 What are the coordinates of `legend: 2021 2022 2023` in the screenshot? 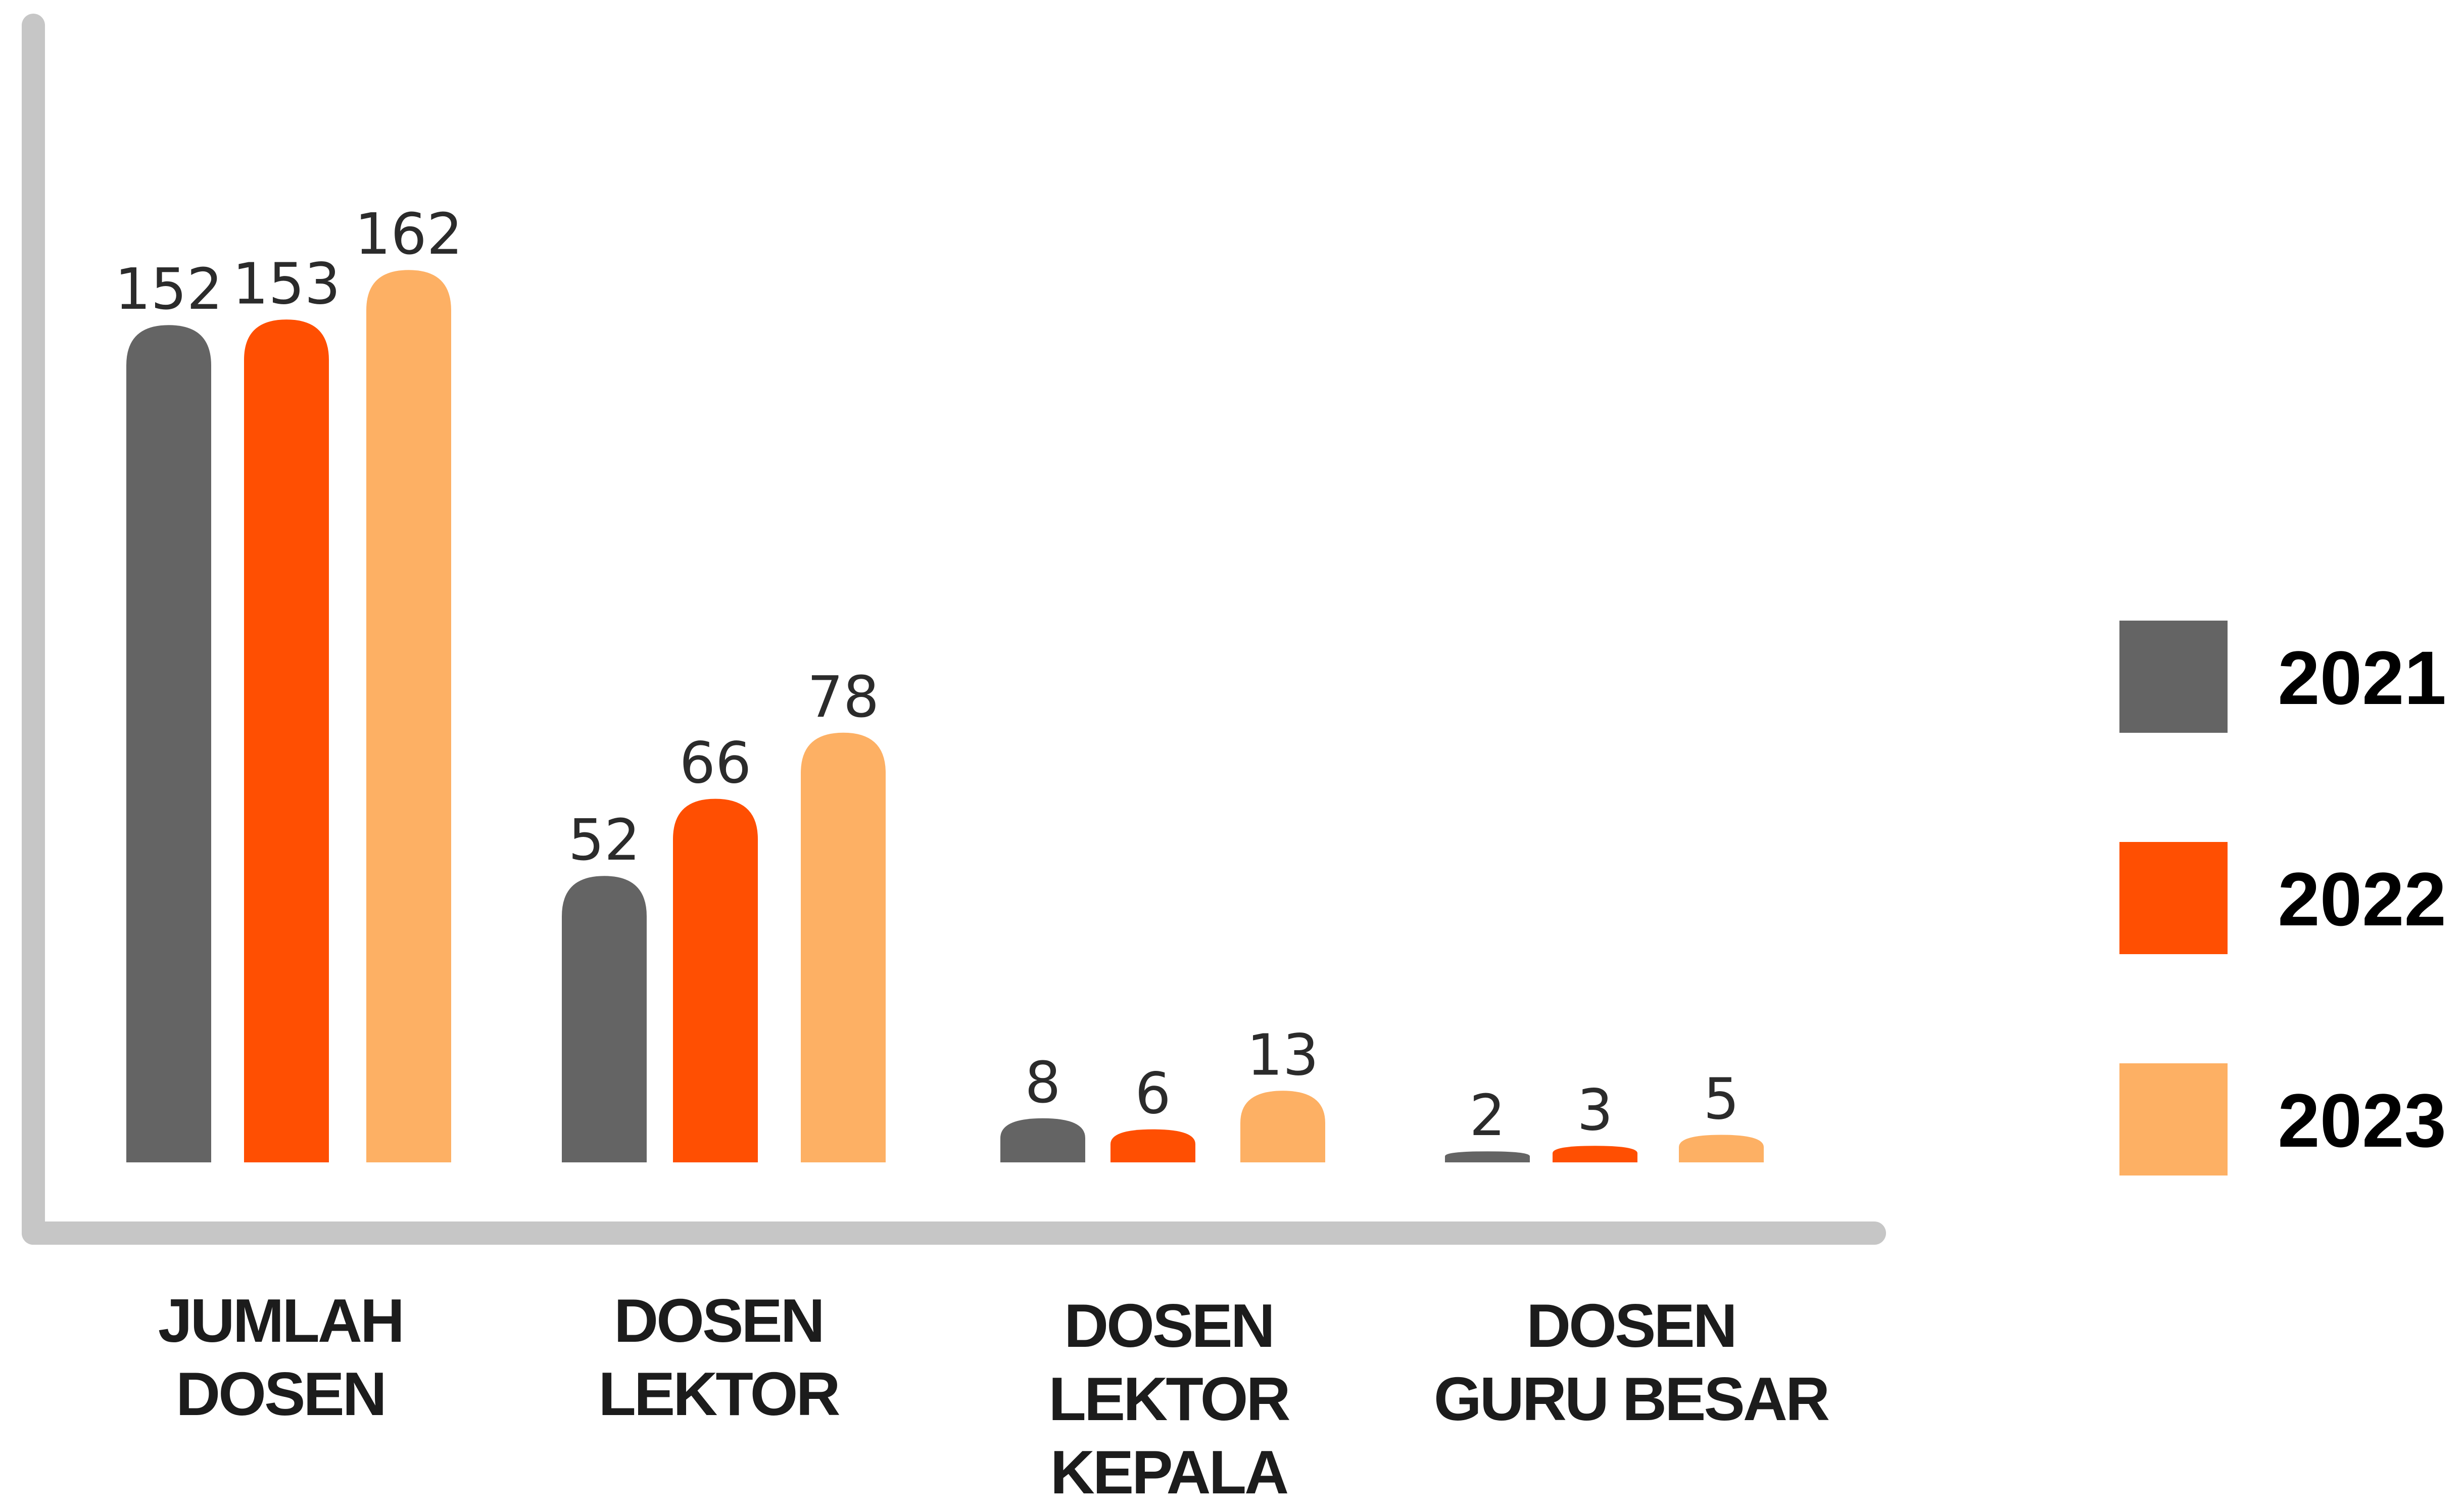 It's located at (2282, 898).